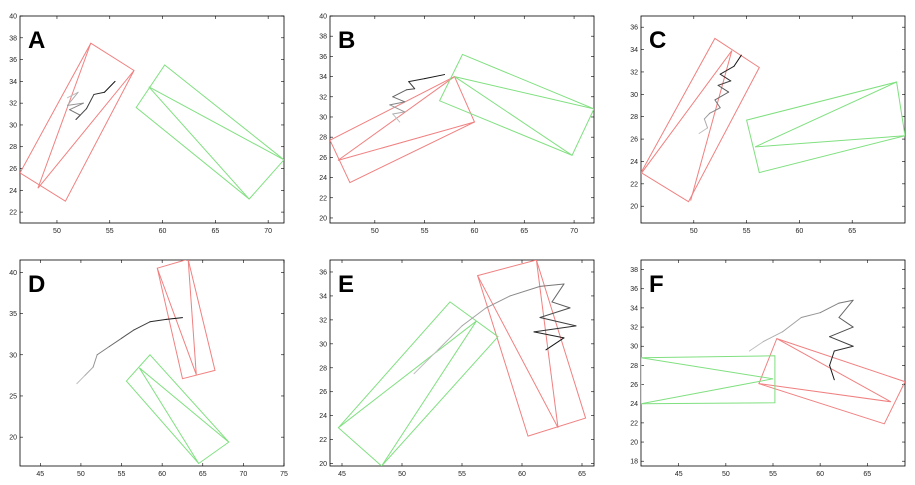 The height and width of the screenshot is (485, 915). What do you see at coordinates (148, 368) in the screenshot?
I see `panel-d: 45 50 55 60 65 70 75 20 25 30 35 40 D` at bounding box center [148, 368].